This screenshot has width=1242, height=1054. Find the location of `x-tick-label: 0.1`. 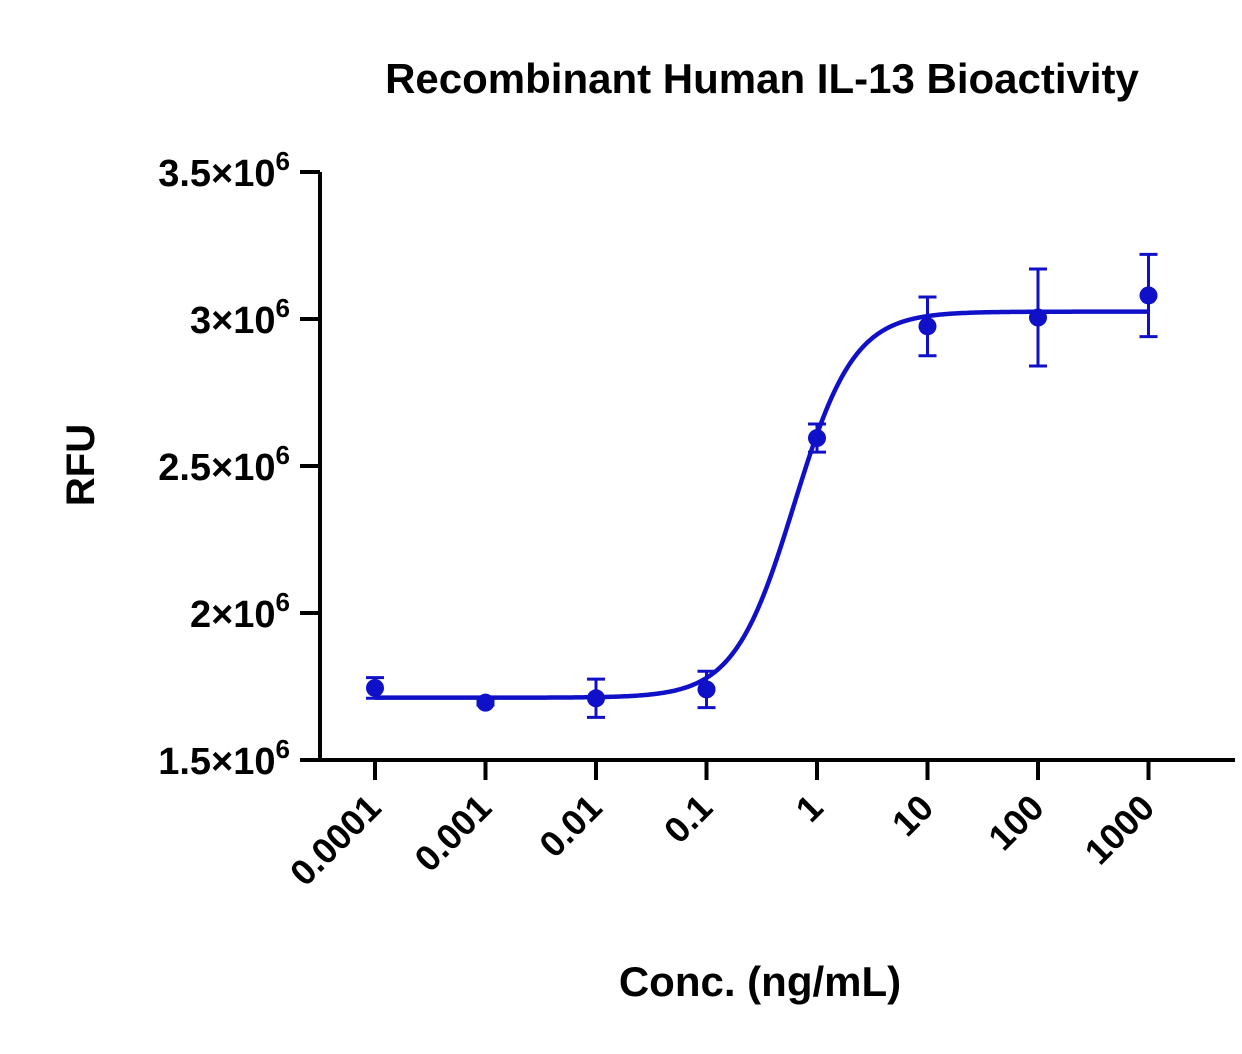

x-tick-label: 0.1 is located at coordinates (688, 819).